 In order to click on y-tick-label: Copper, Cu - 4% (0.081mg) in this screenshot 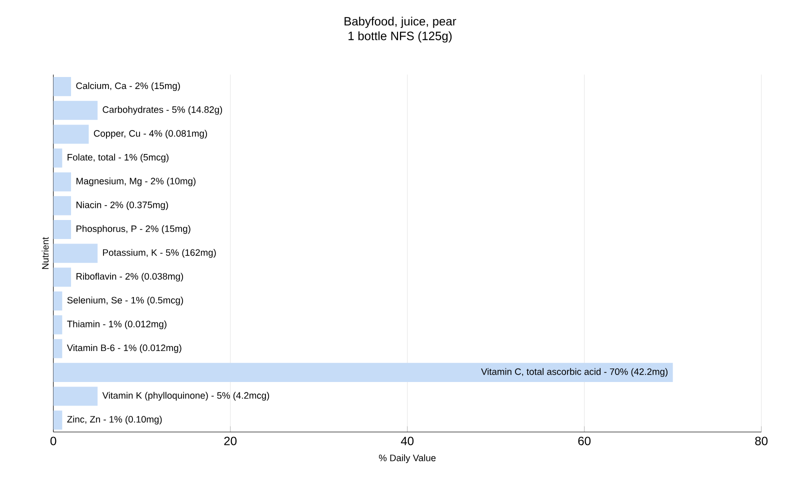, I will do `click(150, 134)`.